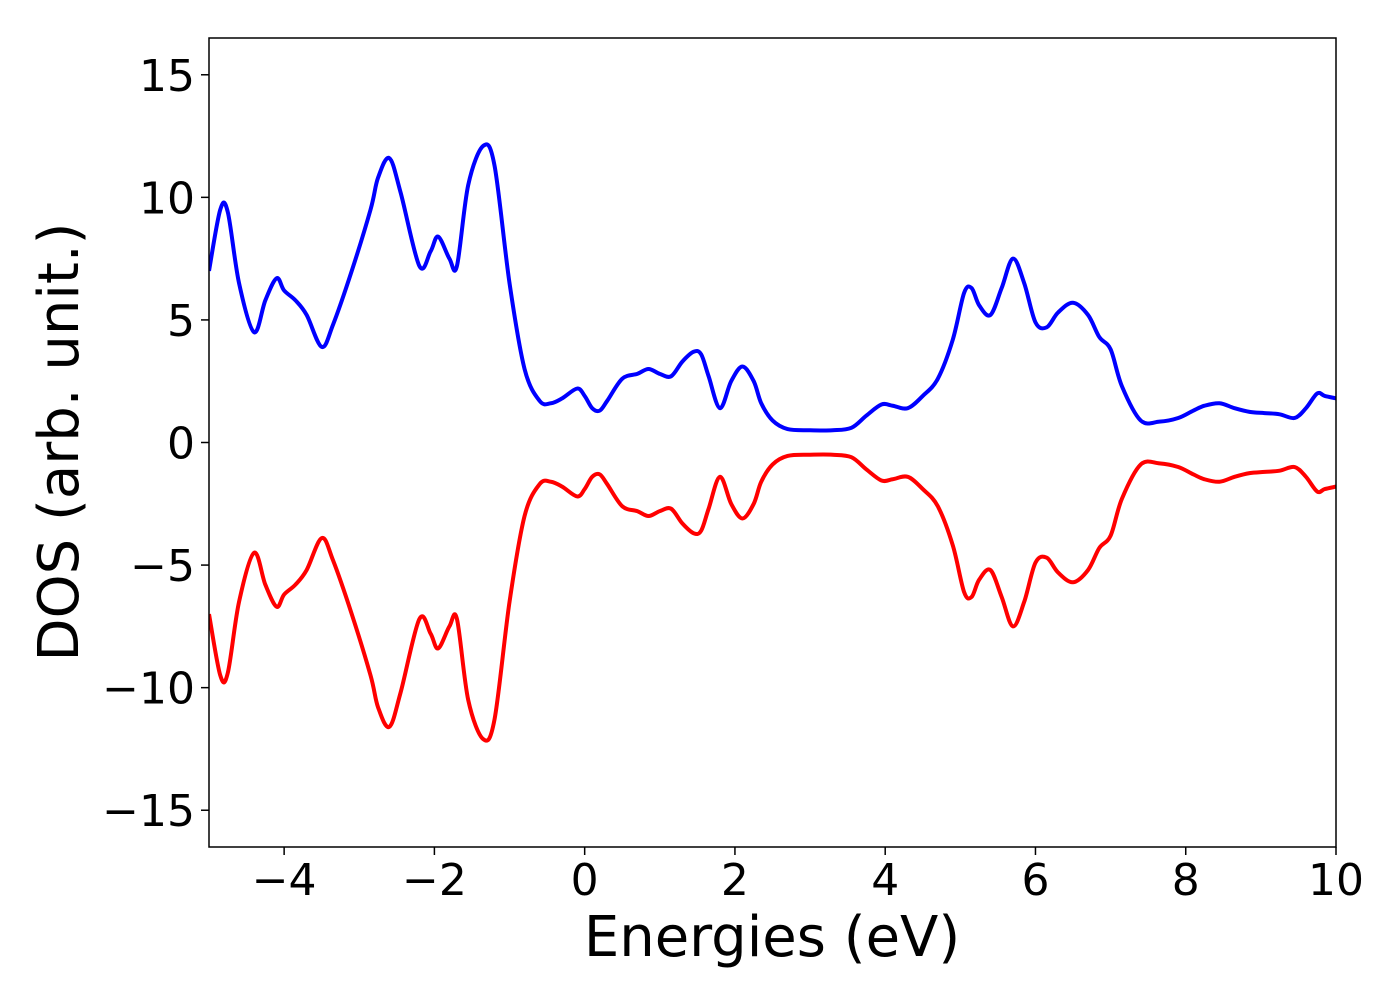 Image resolution: width=1400 pixels, height=1000 pixels. Describe the element at coordinates (735, 880) in the screenshot. I see `x-tick-label: 2` at that location.